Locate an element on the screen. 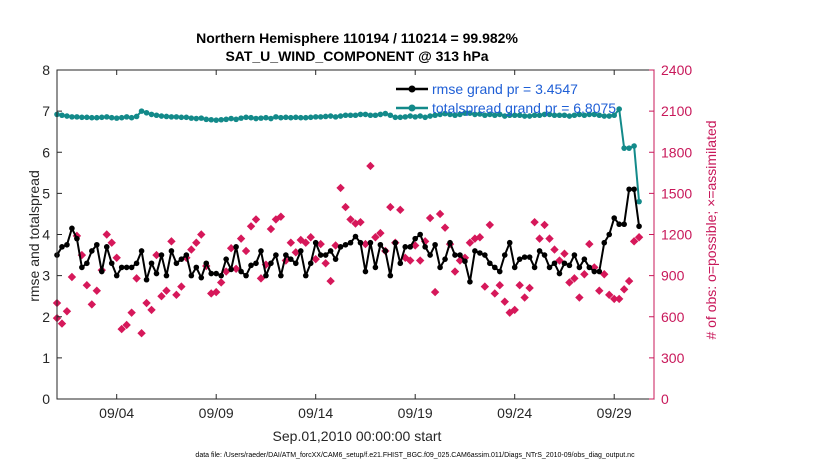 The width and height of the screenshot is (830, 470). y-left-tick-label: 7 is located at coordinates (46, 111).